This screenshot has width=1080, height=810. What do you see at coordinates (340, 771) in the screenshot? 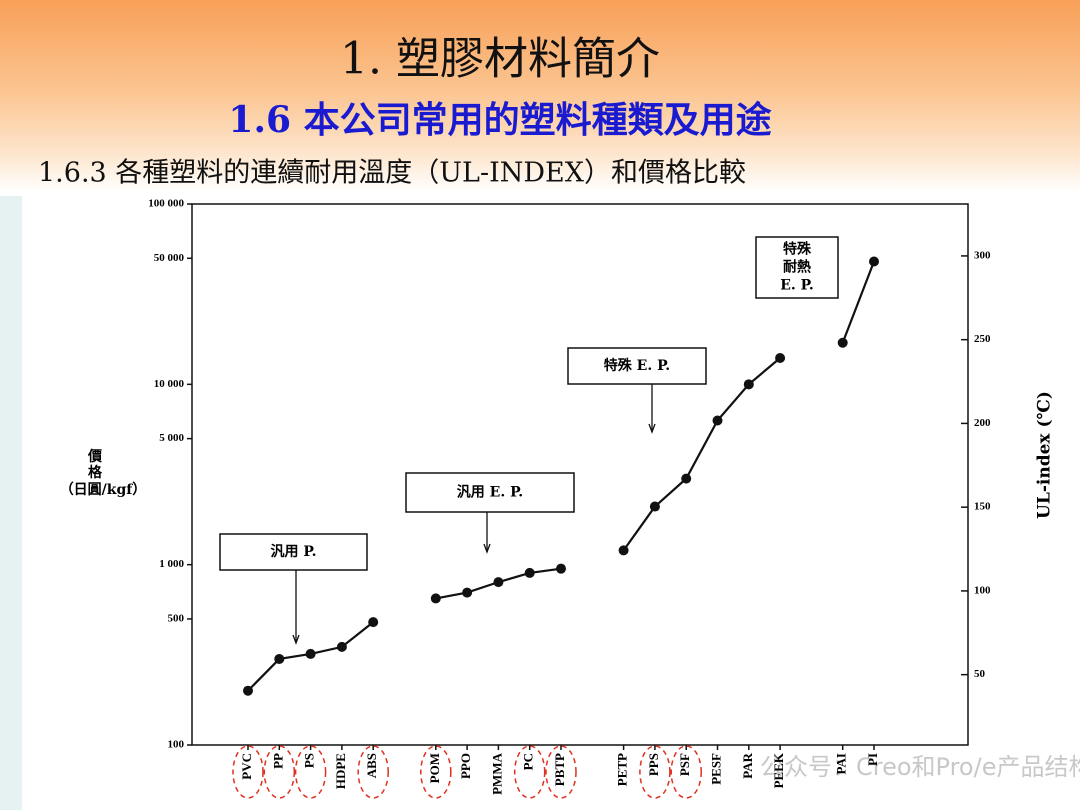
I see `x-tick-label: HDPE` at bounding box center [340, 771].